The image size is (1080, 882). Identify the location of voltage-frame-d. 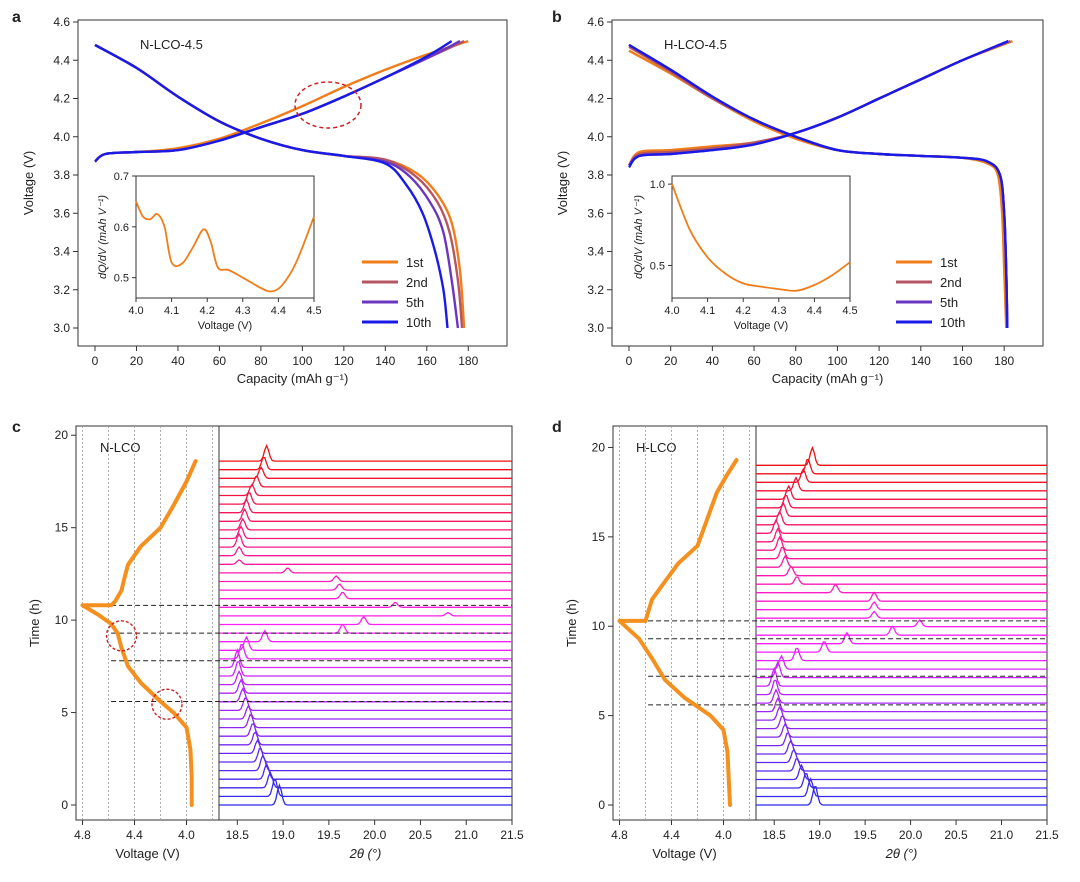
(684, 623).